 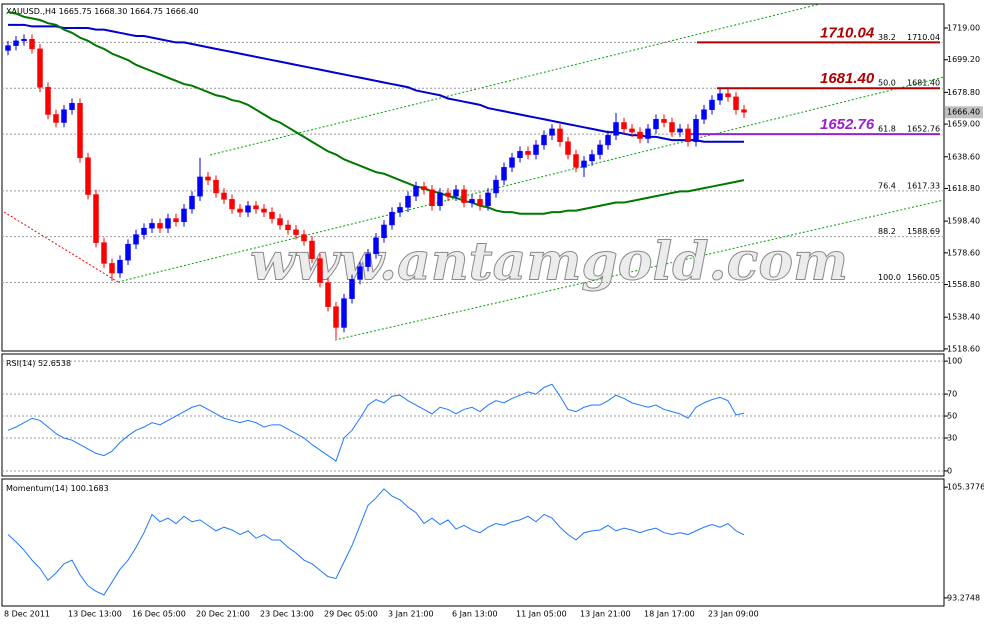 I want to click on indicator-title: RSI(14) 52.6538, so click(x=38, y=363).